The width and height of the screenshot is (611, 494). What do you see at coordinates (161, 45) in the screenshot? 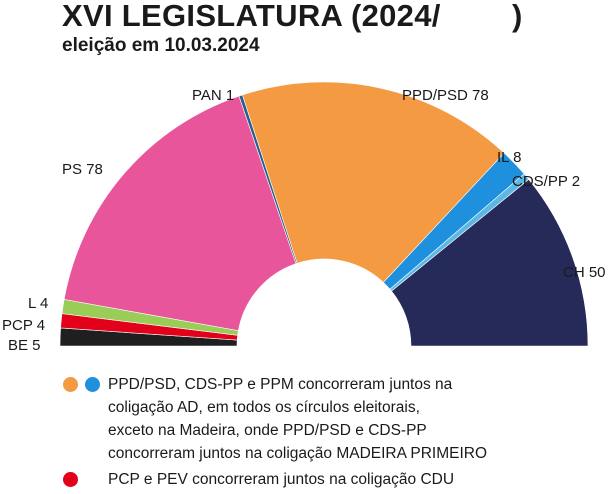
I see `page-subtitle: eleição em 10.03.2024` at bounding box center [161, 45].